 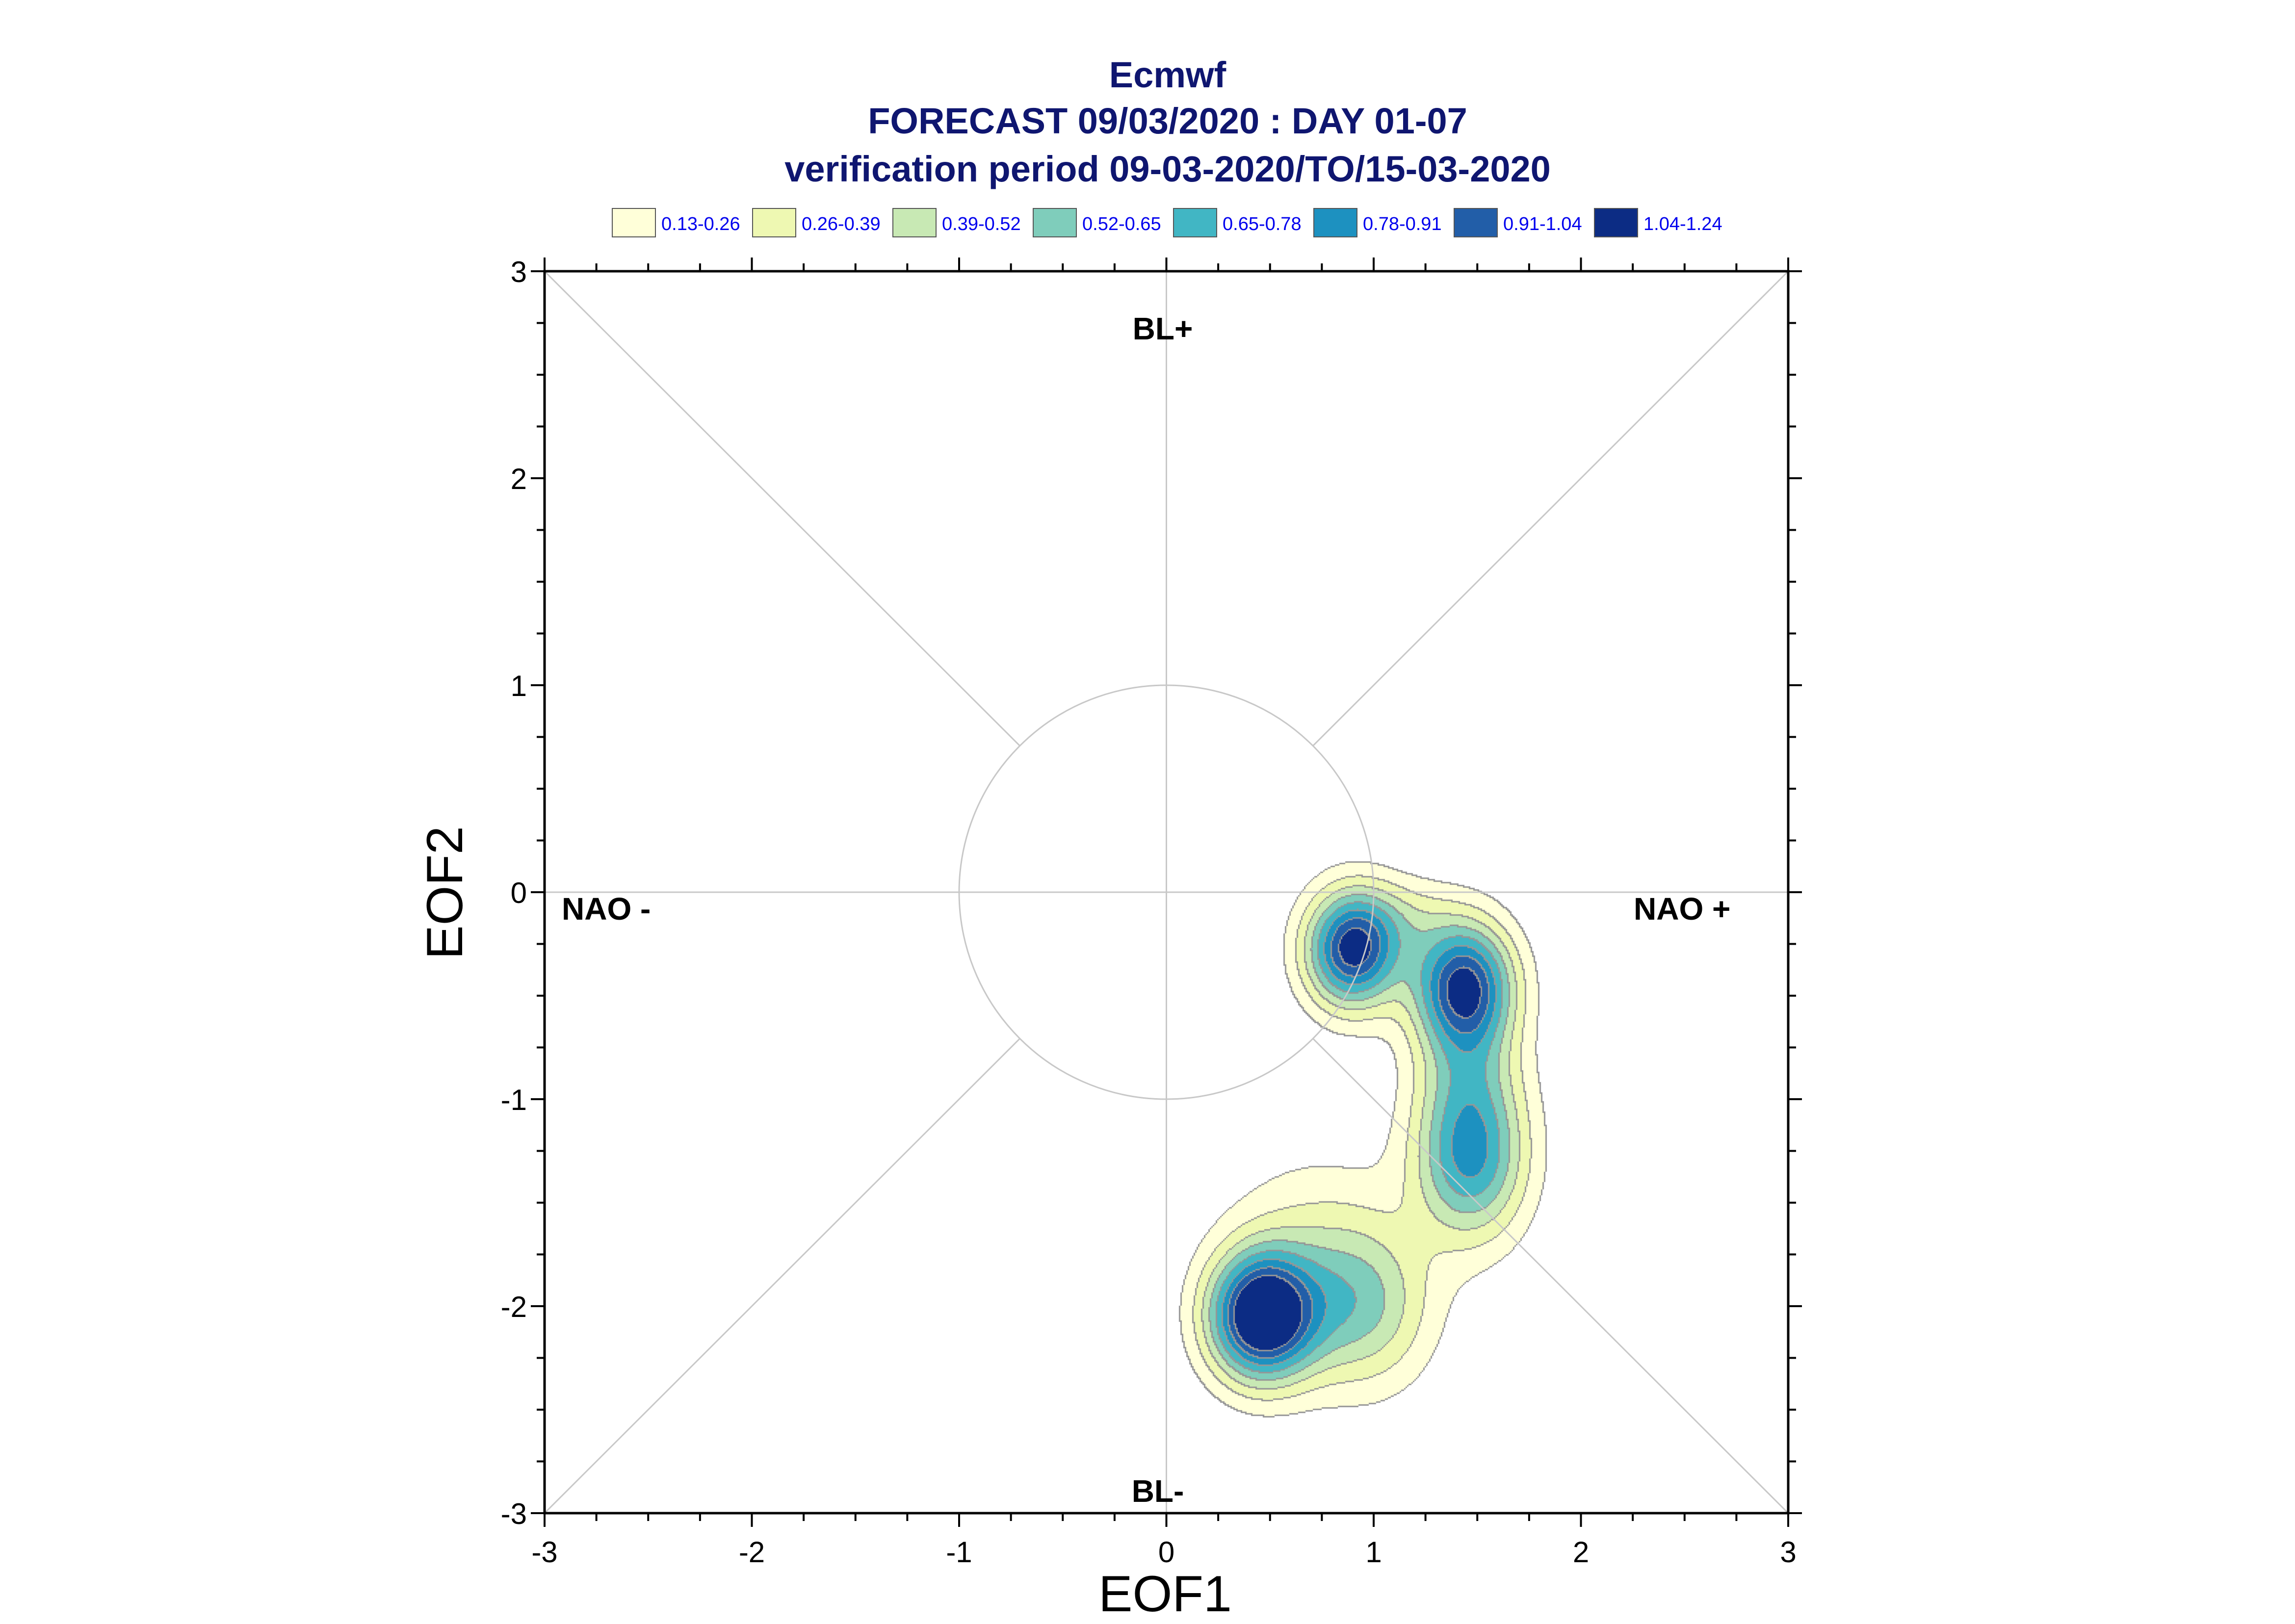 I want to click on regime-label-nao-plus: NAO +, so click(x=1682, y=909).